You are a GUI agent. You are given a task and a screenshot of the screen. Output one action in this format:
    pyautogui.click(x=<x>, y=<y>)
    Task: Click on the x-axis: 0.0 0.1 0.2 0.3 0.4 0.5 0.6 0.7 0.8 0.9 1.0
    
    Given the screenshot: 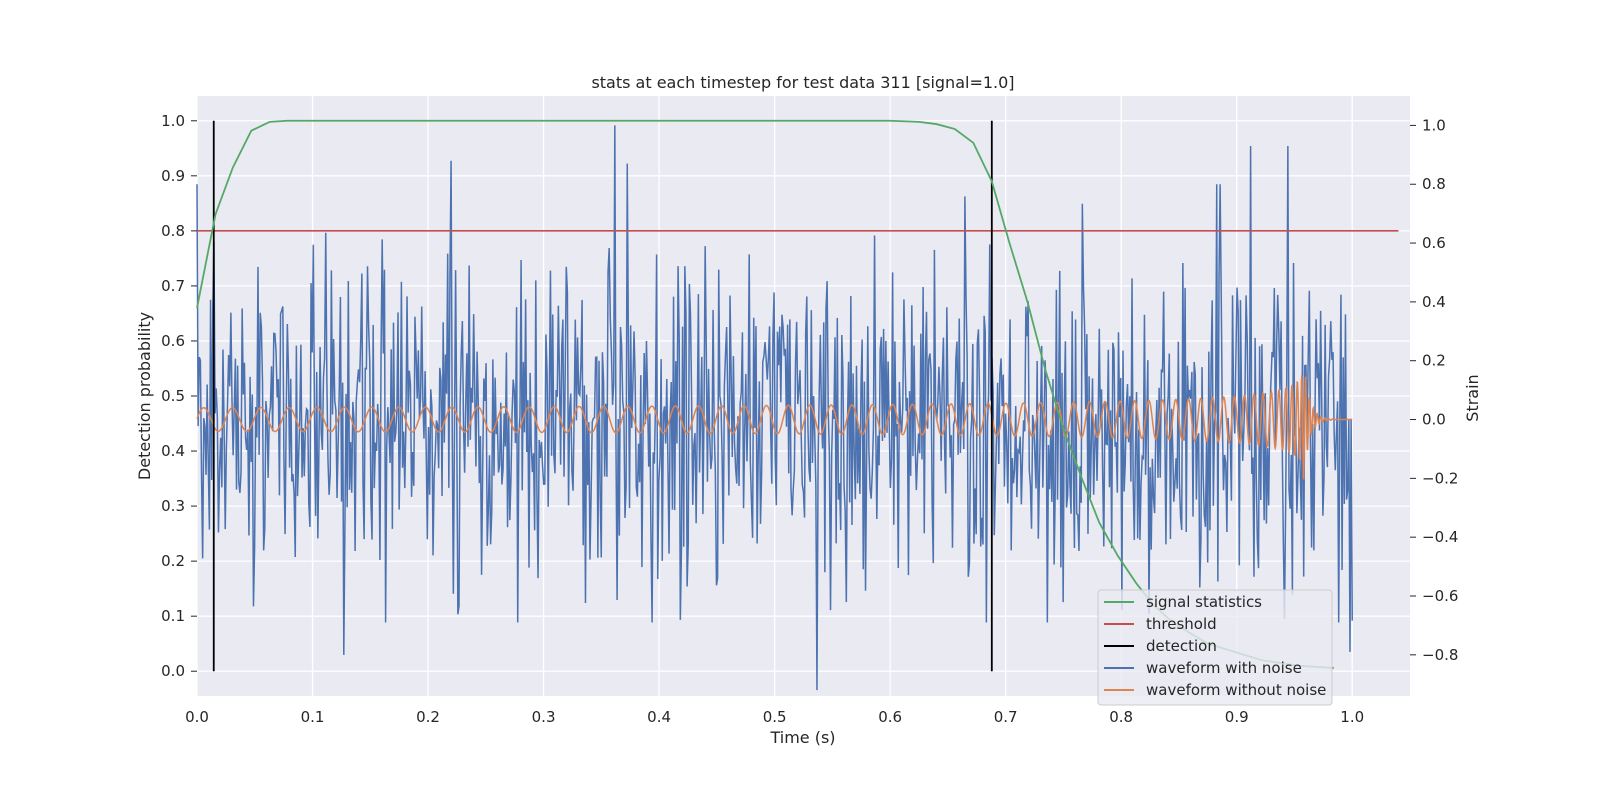 What is the action you would take?
    pyautogui.click(x=774, y=717)
    